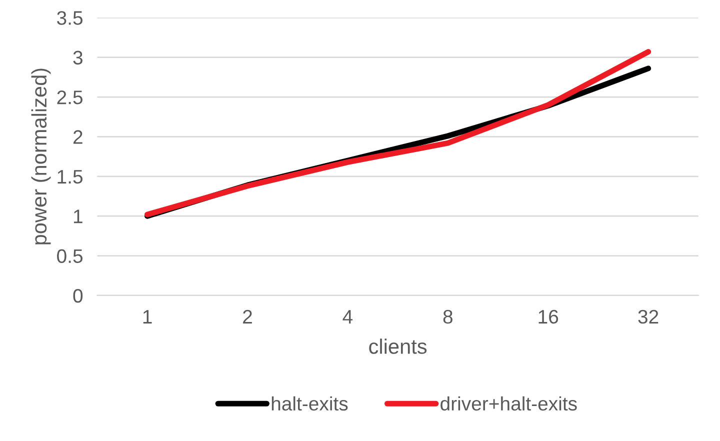 This screenshot has width=720, height=441. I want to click on x-tick-label: 4, so click(347, 317).